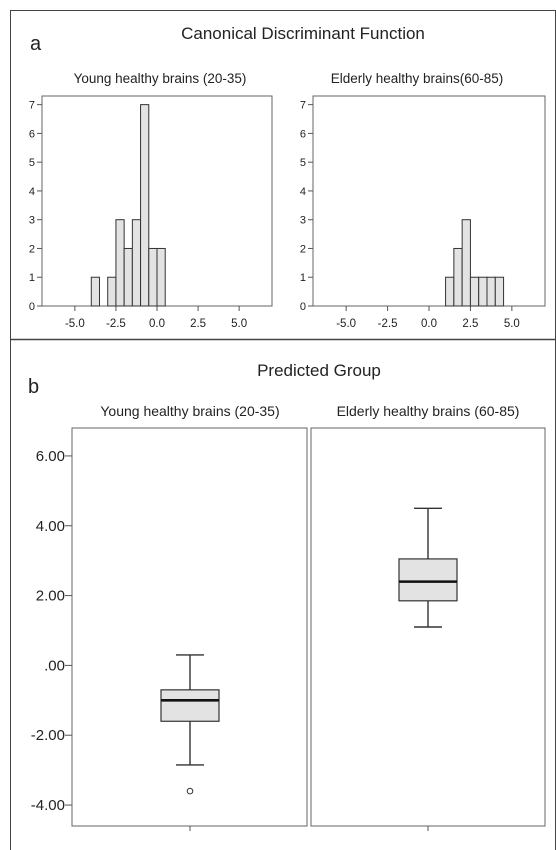 This screenshot has height=850, width=556. I want to click on histogram-young-y-tick-label: 6, so click(32, 134).